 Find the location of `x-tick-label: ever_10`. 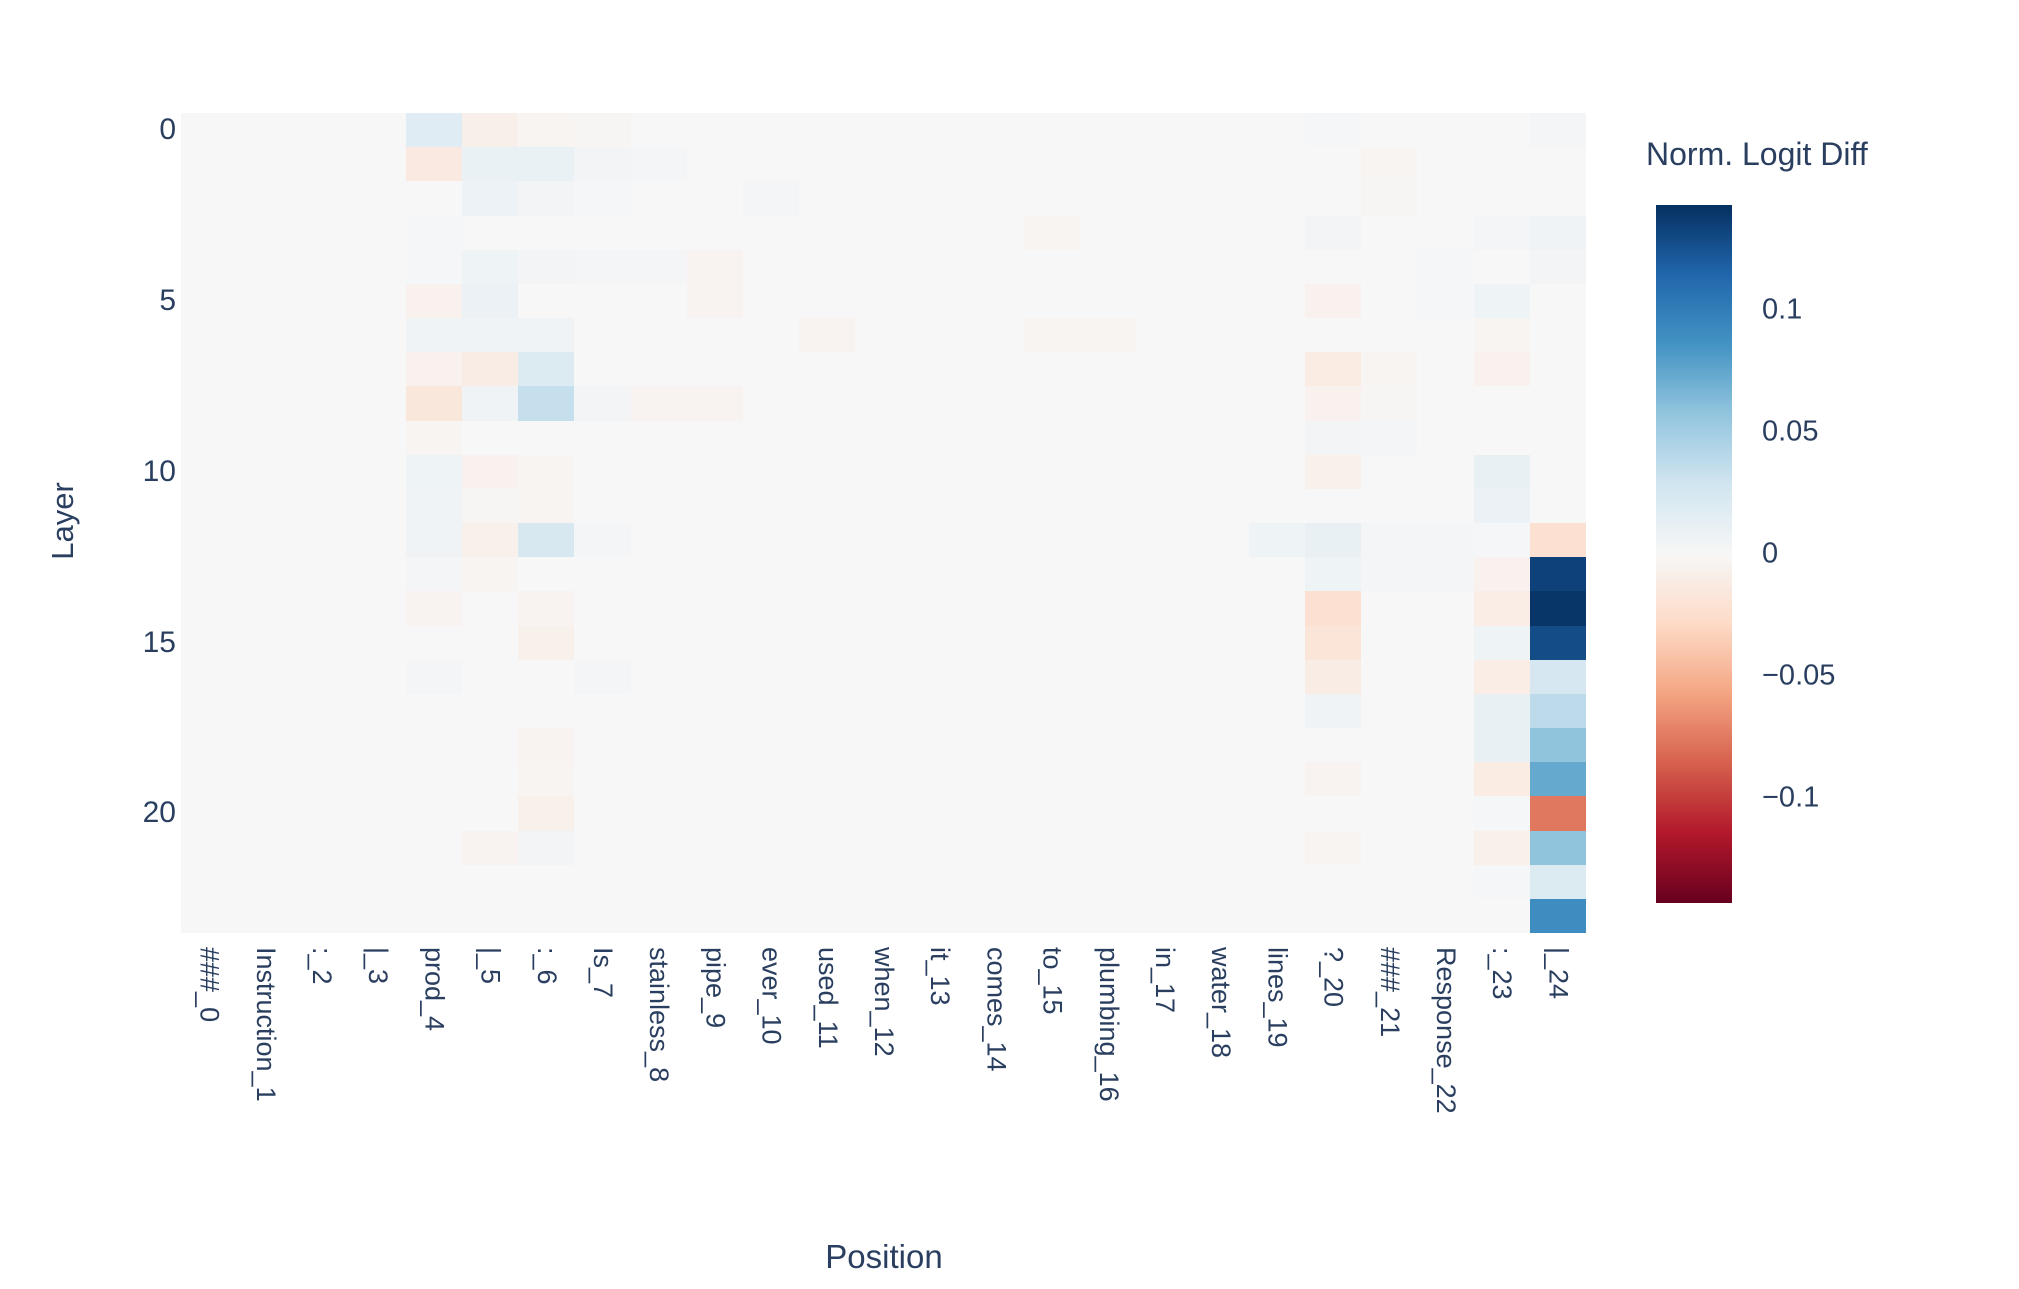

x-tick-label: ever_10 is located at coordinates (771, 996).